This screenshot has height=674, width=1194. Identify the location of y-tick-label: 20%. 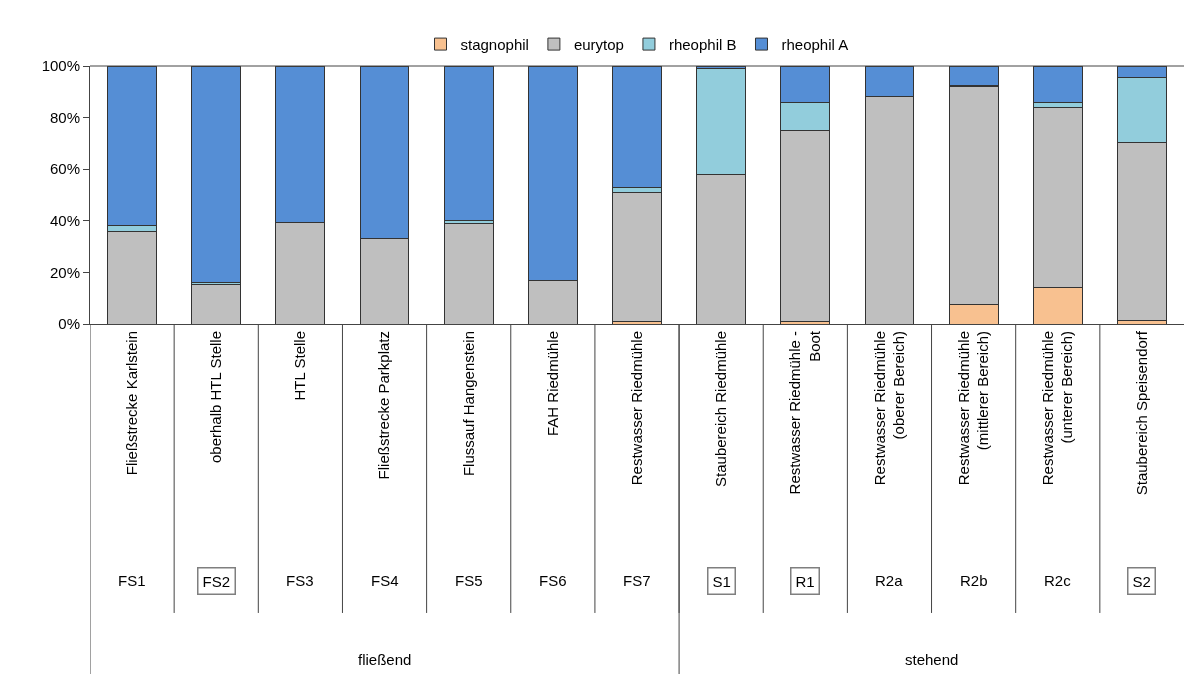
(64, 272).